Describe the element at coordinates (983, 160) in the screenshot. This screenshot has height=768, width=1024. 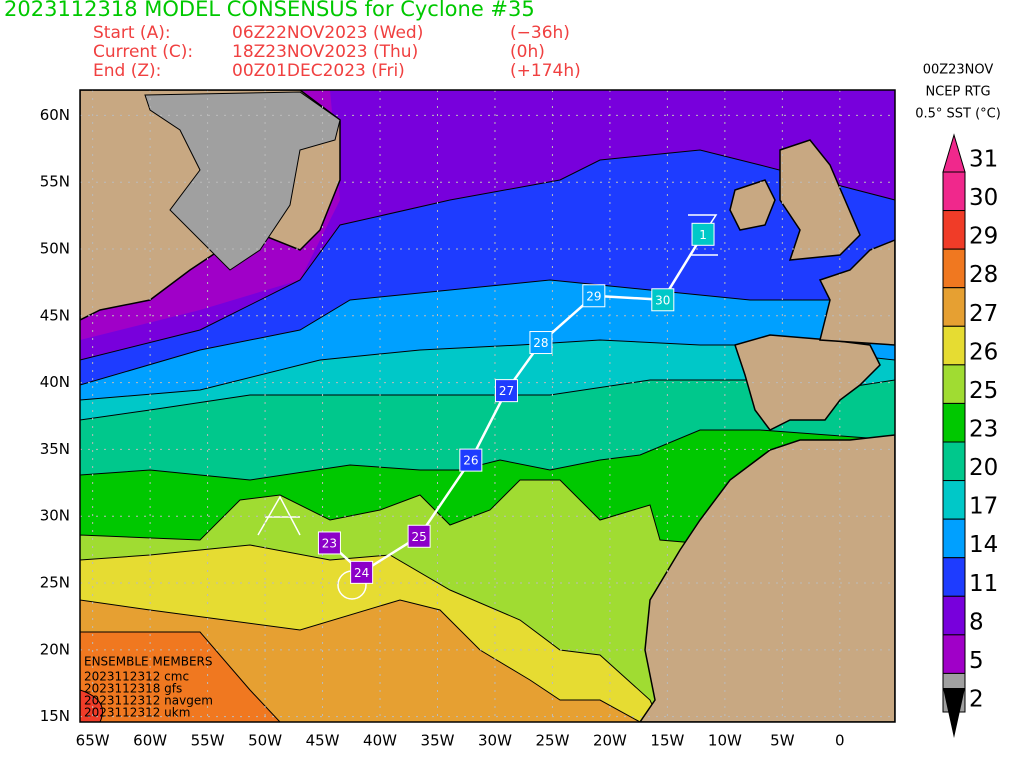
I see `colorbar-label: 31` at that location.